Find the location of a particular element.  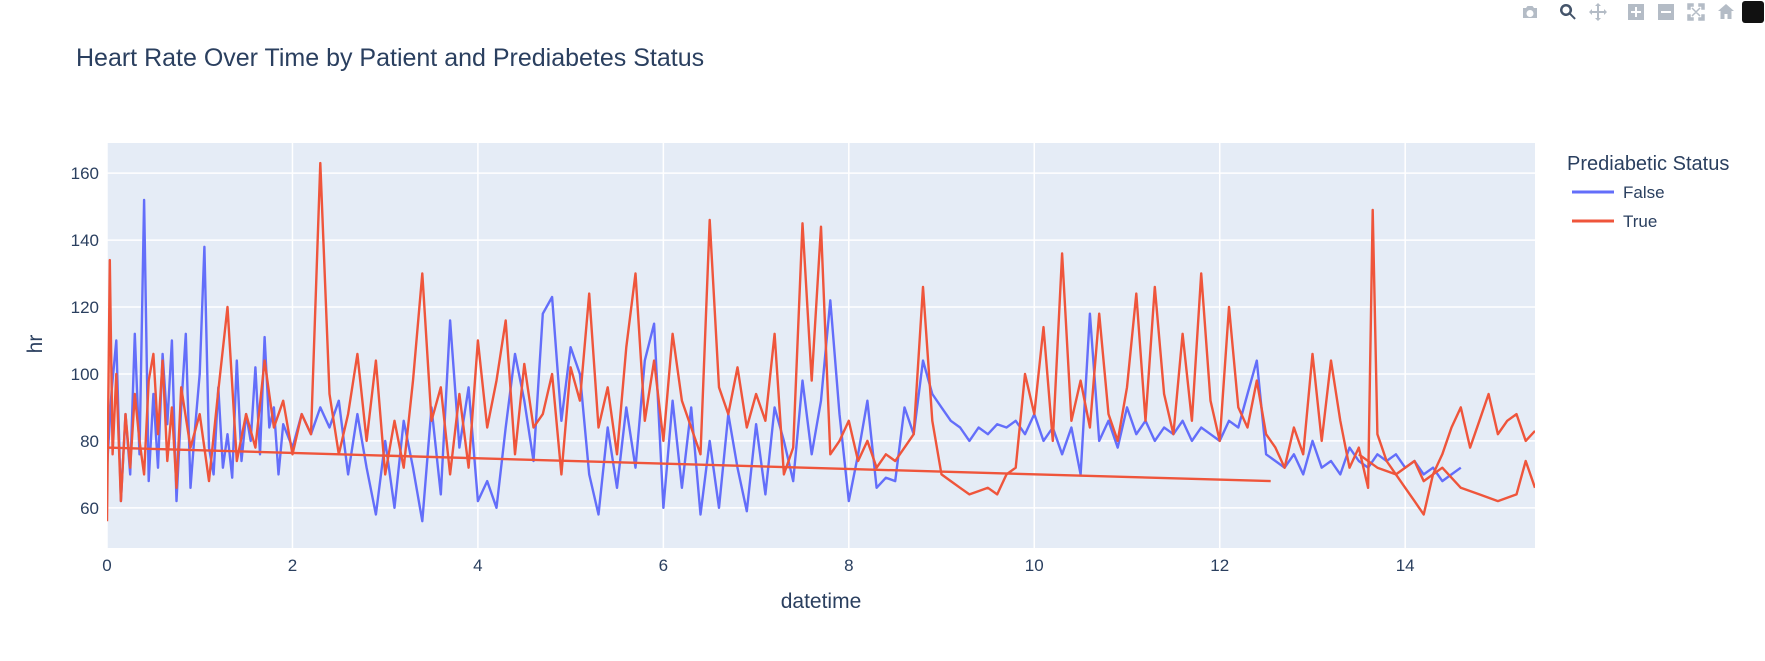

x-tick-label: 14 is located at coordinates (1405, 565).